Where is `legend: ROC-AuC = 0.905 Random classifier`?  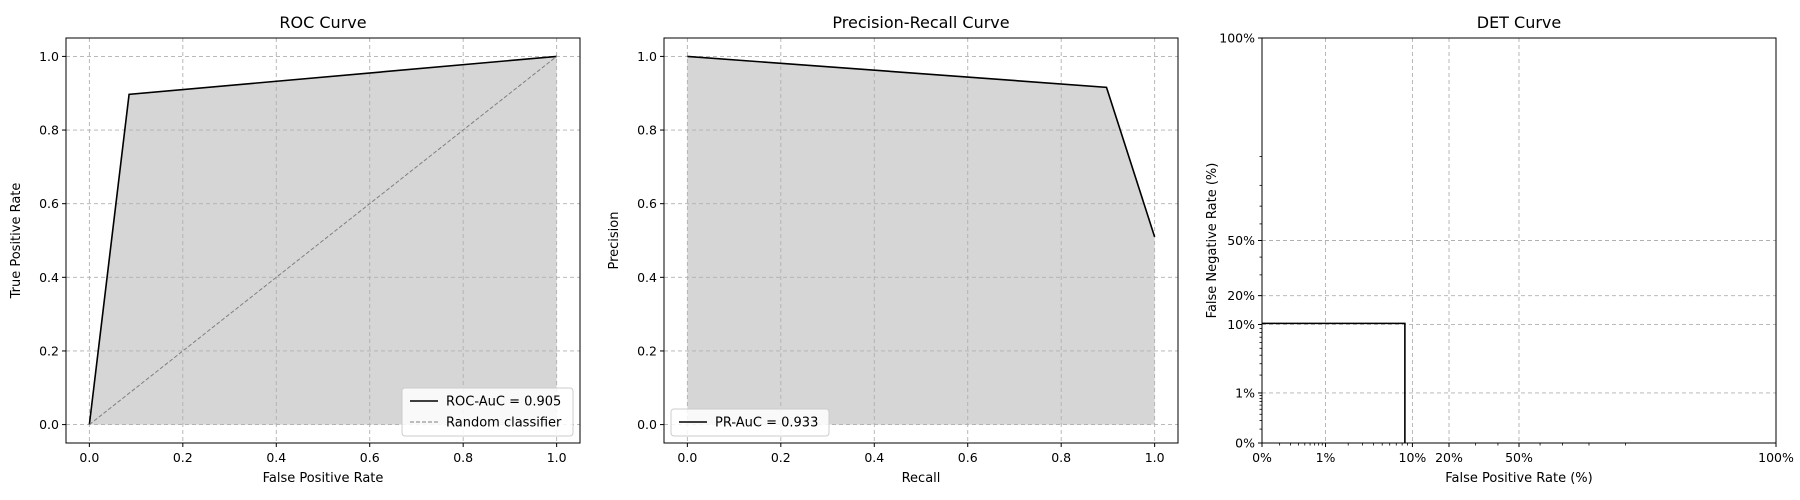 legend: ROC-AuC = 0.905 Random classifier is located at coordinates (487, 412).